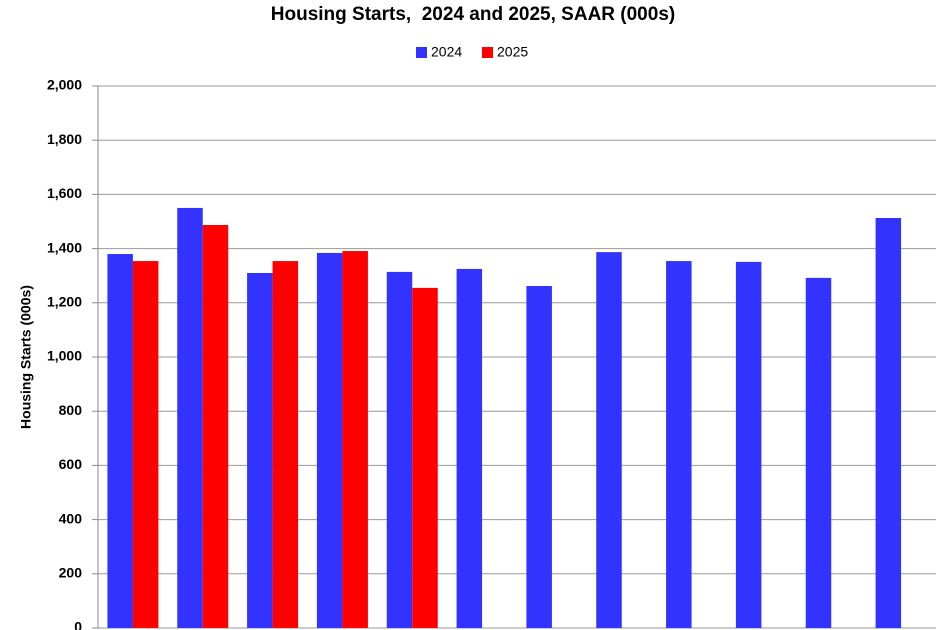 The image size is (946, 630). What do you see at coordinates (64, 139) in the screenshot?
I see `y-tick-label: 1,800` at bounding box center [64, 139].